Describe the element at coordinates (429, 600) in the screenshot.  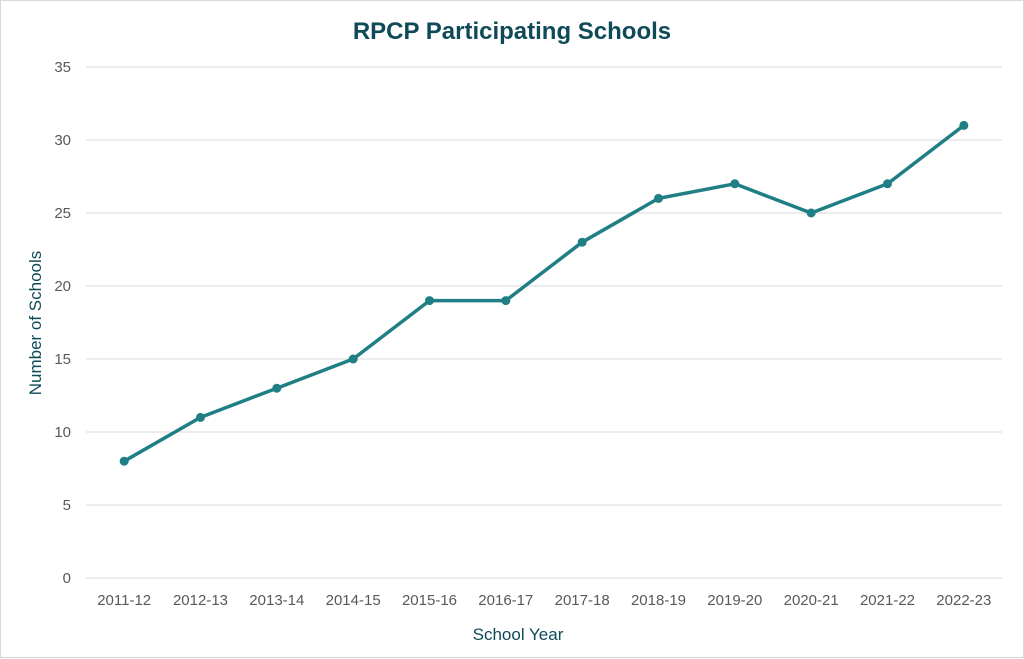
I see `x-tick-label: 2015-16` at that location.